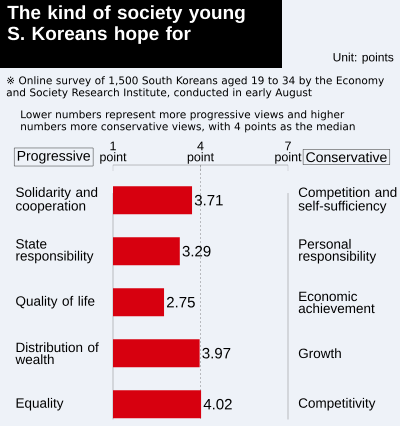 Image resolution: width=400 pixels, height=426 pixels. Describe the element at coordinates (57, 200) in the screenshot. I see `y-tick-label: Solidarity and cooperation` at that location.